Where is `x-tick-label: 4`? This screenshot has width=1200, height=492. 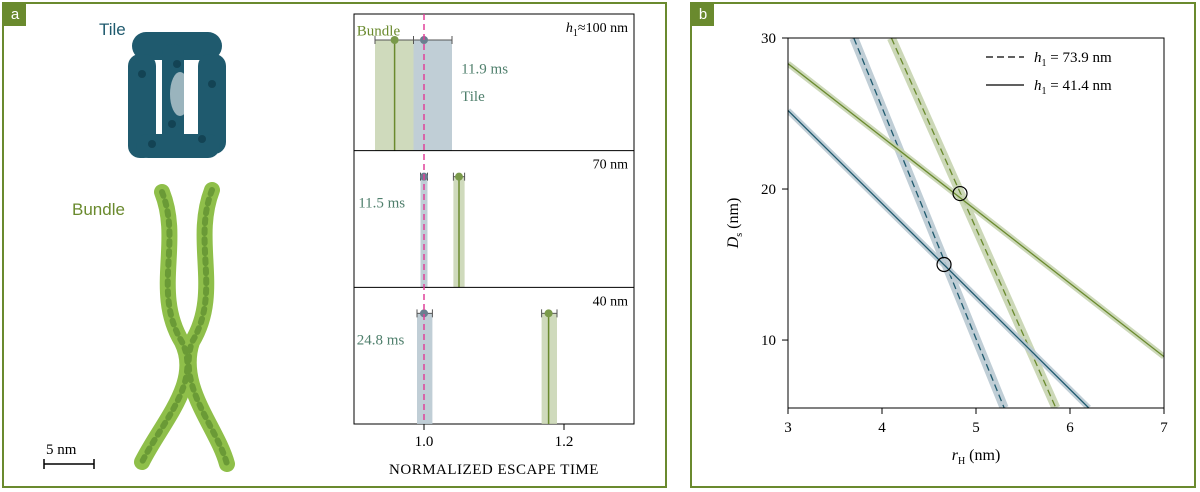
x-tick-label: 4 is located at coordinates (882, 428).